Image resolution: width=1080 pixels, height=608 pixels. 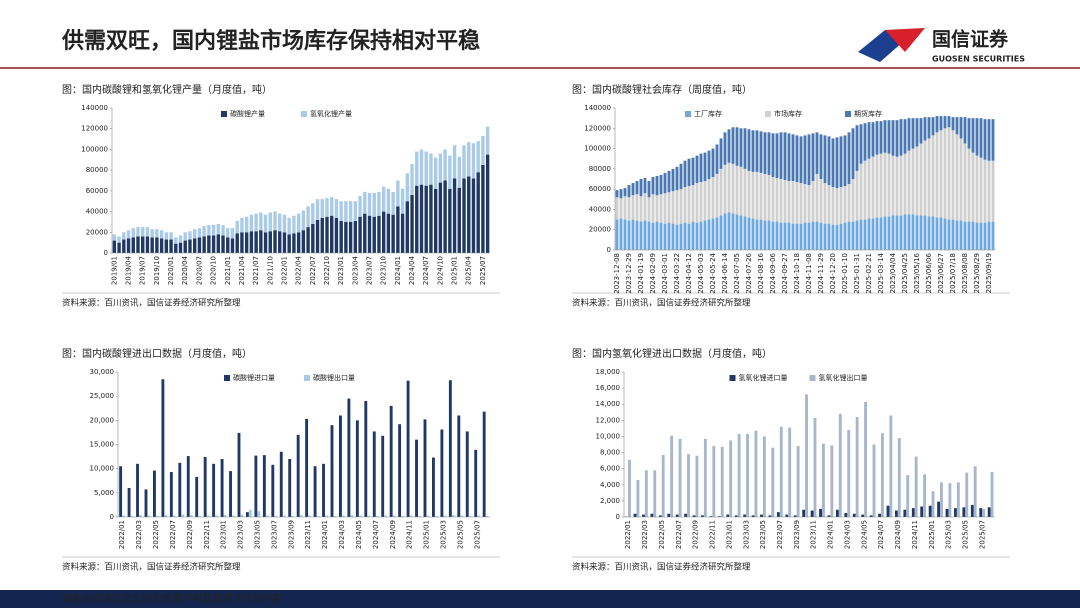 I want to click on y-tick-label: 18,000, so click(x=608, y=372).